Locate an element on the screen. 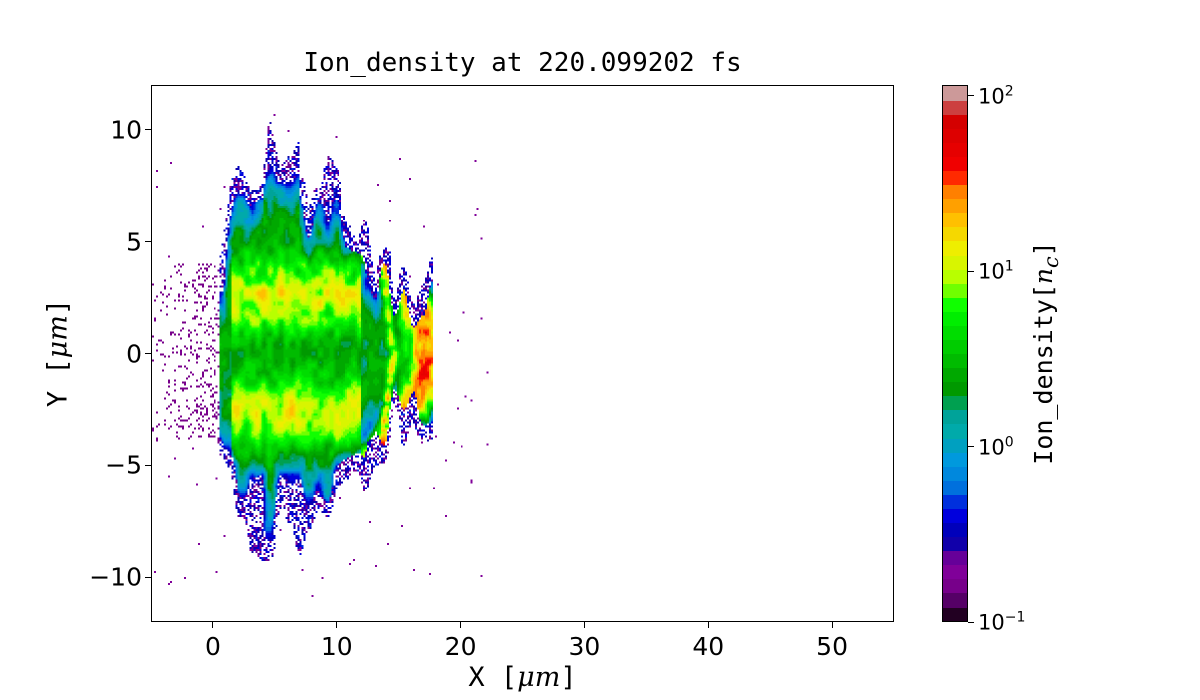 The width and height of the screenshot is (1200, 700). colorbar-tick-label: 10² is located at coordinates (996, 95).